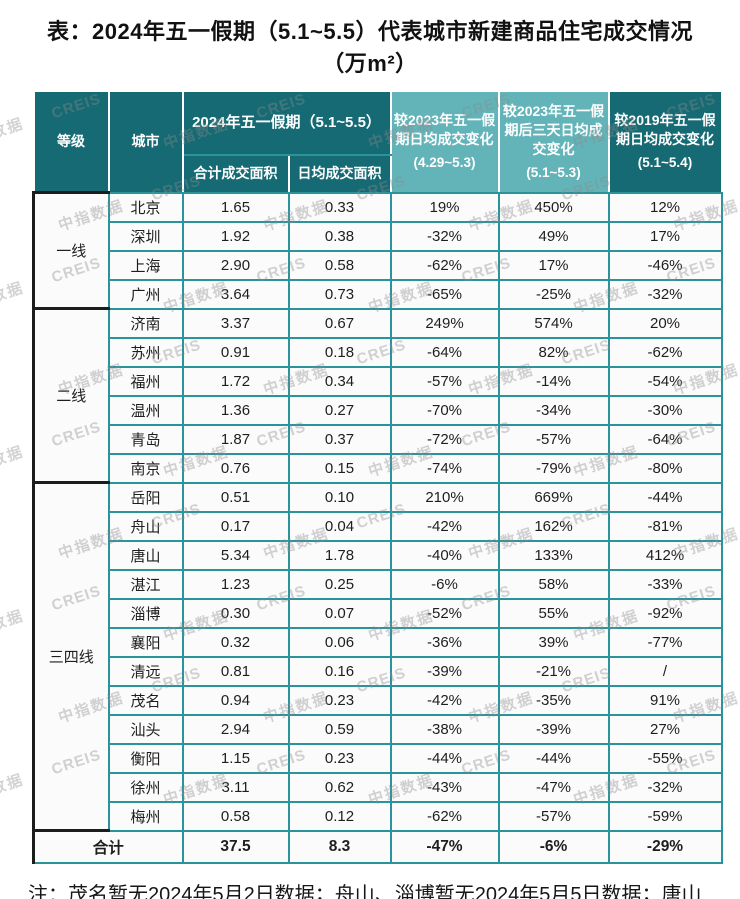 The width and height of the screenshot is (740, 899). I want to click on total-area-cell: 0.58, so click(235, 816).